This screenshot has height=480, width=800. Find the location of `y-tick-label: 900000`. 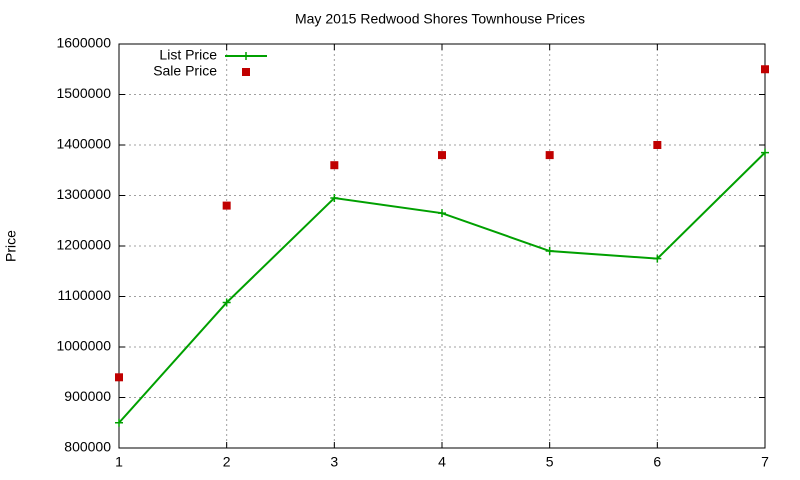

y-tick-label: 900000 is located at coordinates (87, 396).